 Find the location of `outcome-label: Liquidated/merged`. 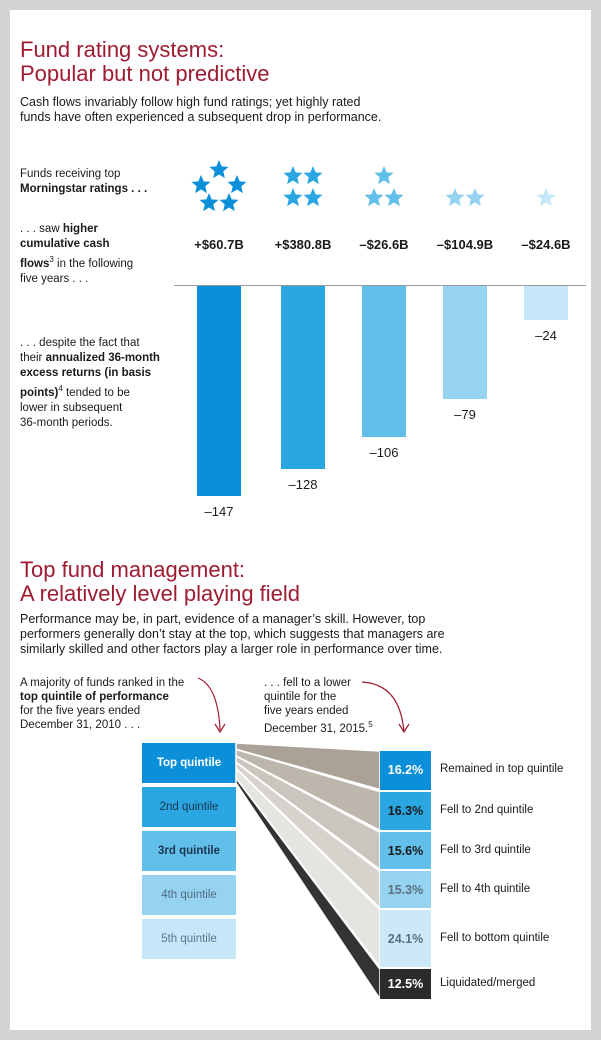

outcome-label: Liquidated/merged is located at coordinates (488, 983).